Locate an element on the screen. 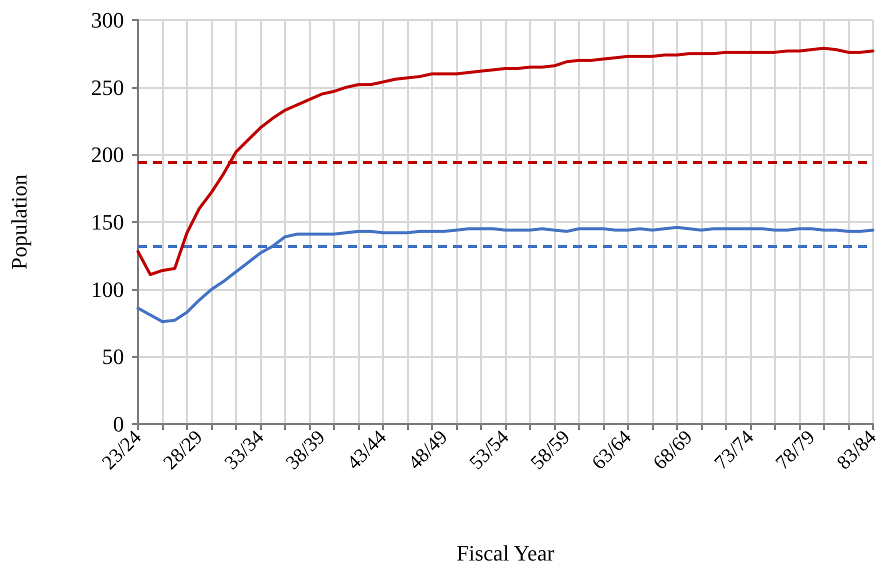 This screenshot has height=573, width=882. y-tick-label: 250 is located at coordinates (107, 87).